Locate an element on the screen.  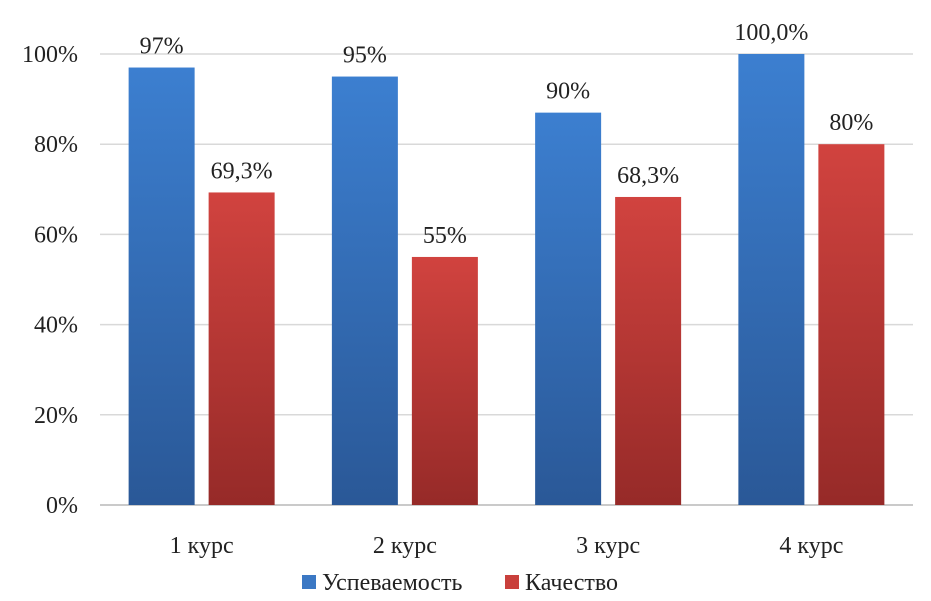
legend-swatch-uspevaemost is located at coordinates (309, 582).